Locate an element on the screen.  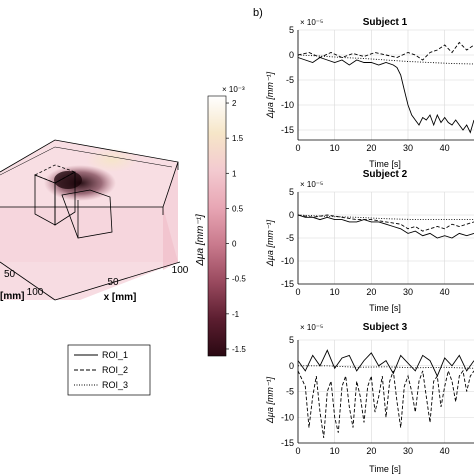
y-tick-50: 50 is located at coordinates (10, 274).